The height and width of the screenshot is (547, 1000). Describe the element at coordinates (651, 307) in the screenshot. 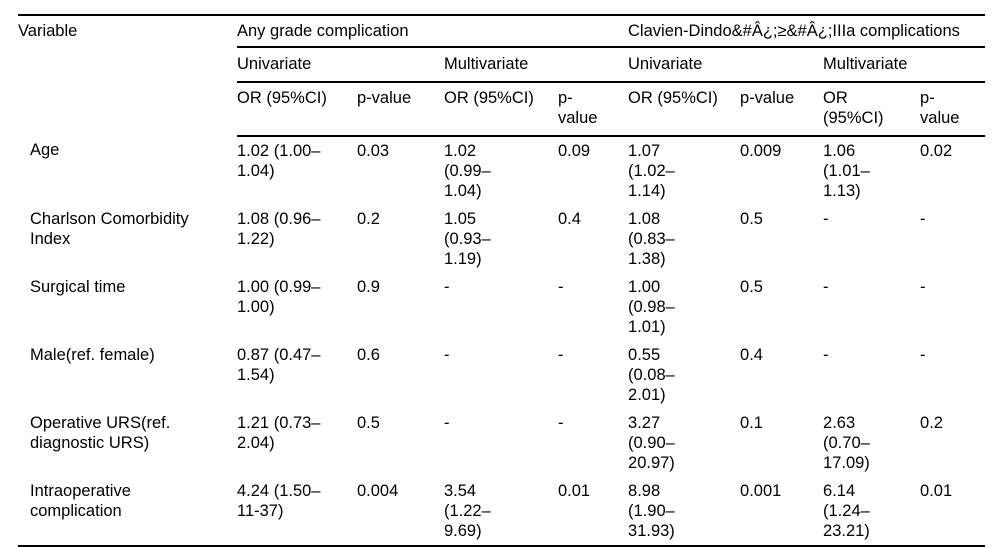

I see `or-ci-cell: 1.00 (0.98– 1.01)` at that location.